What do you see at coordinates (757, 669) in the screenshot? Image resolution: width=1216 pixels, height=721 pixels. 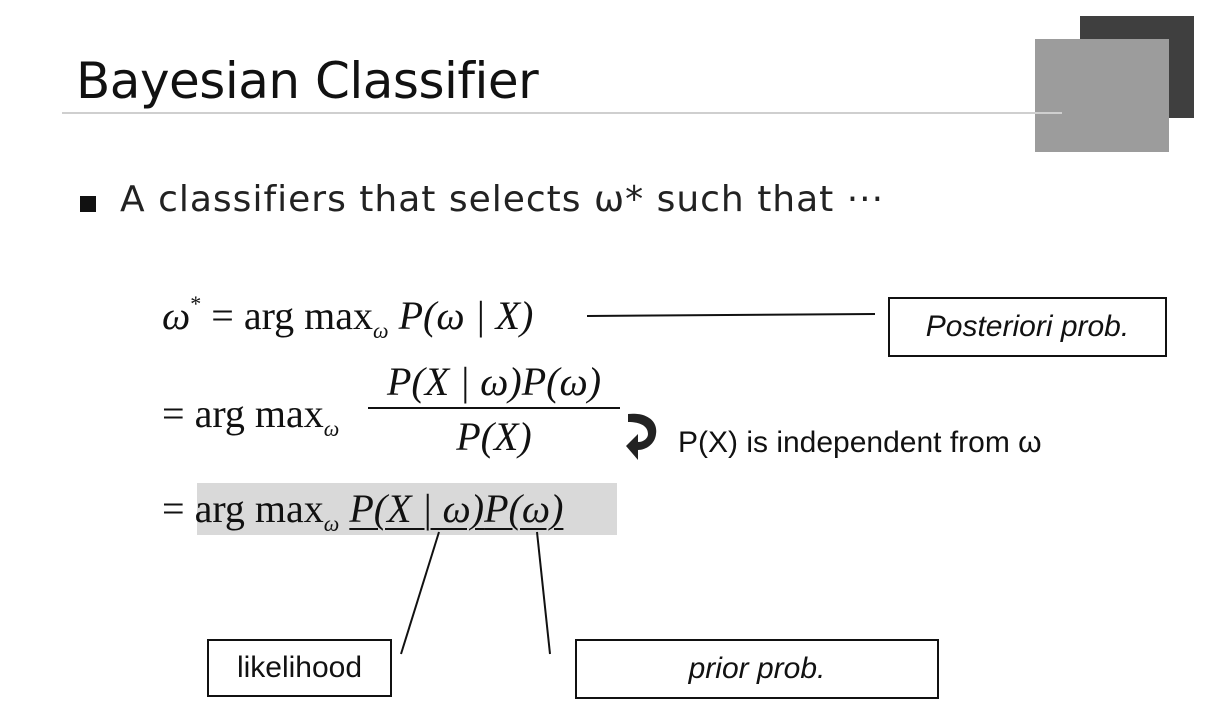 I see `prior-box: prior prob.` at bounding box center [757, 669].